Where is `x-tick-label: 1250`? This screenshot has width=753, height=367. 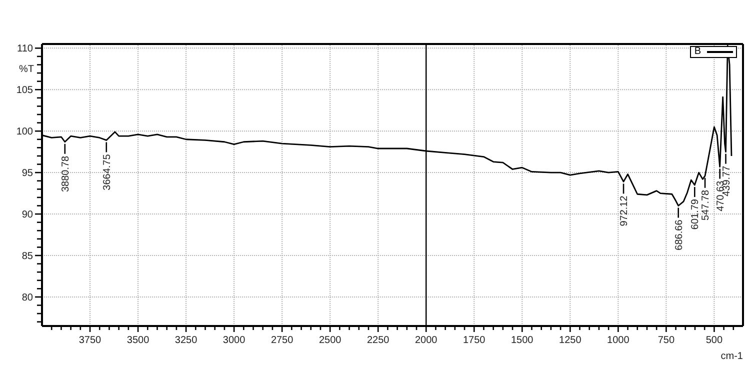
x-tick-label: 1250 is located at coordinates (570, 340).